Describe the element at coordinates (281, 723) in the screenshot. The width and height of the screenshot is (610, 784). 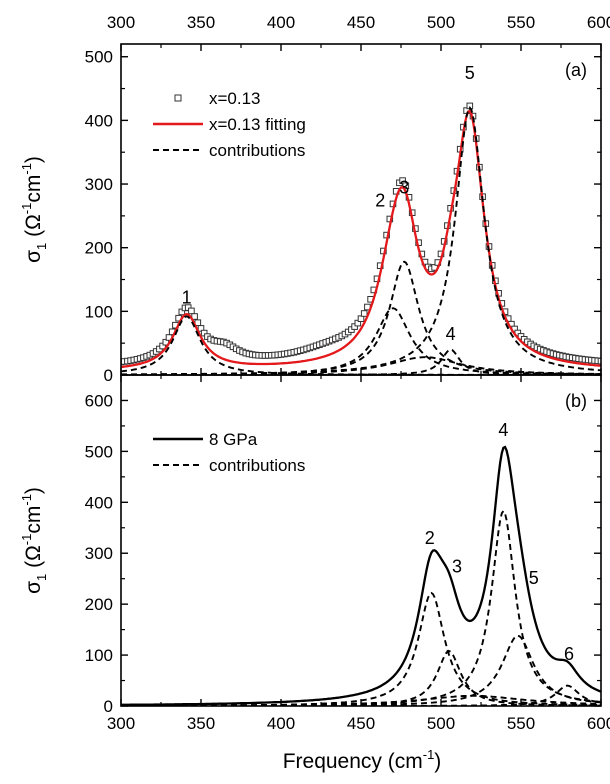
I see `x-tick-label: 400` at that location.